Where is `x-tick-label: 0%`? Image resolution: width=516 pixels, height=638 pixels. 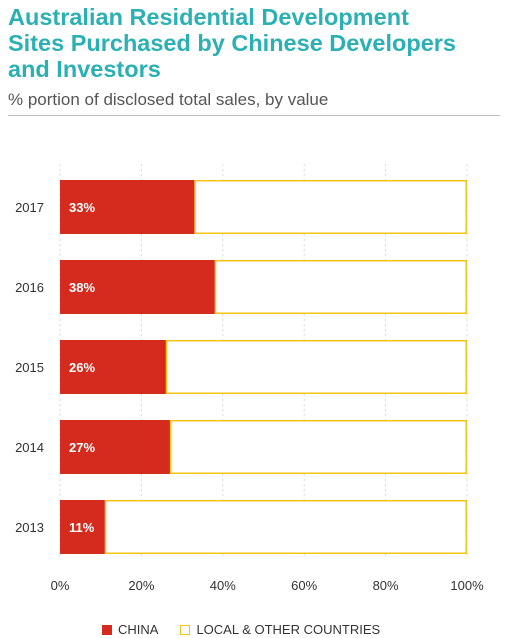
x-tick-label: 0% is located at coordinates (60, 585).